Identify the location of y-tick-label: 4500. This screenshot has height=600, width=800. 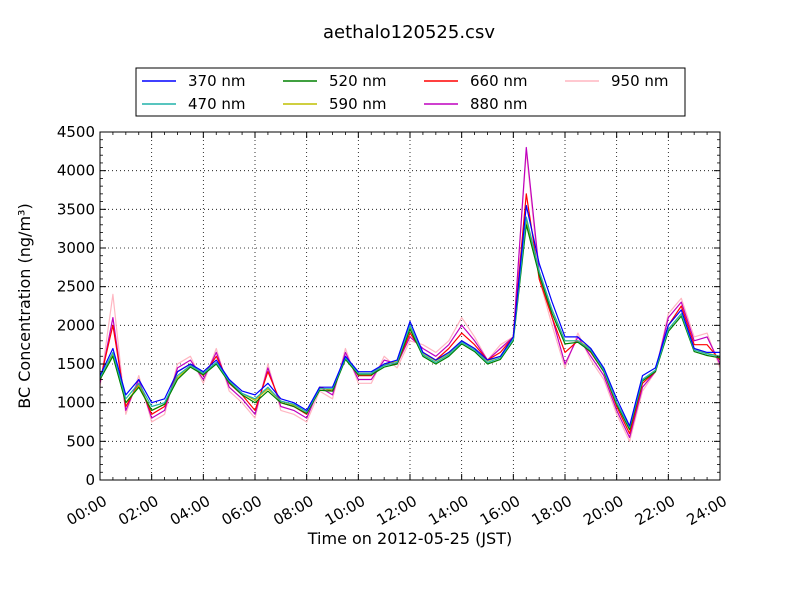
(76, 132).